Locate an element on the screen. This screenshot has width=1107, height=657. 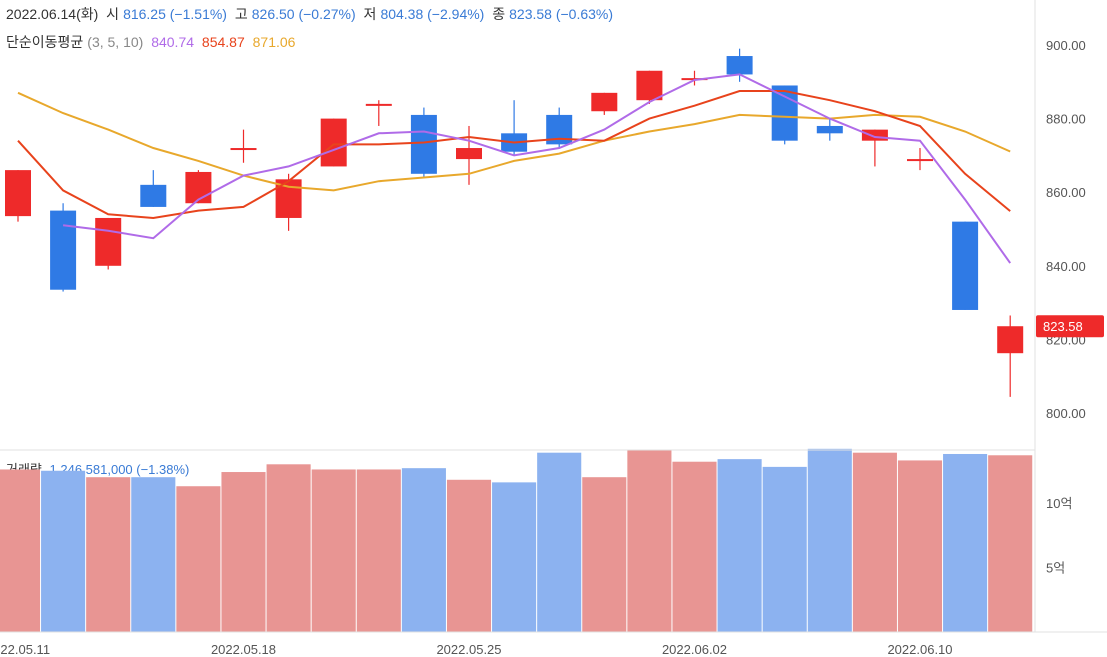
high-label: 고 is located at coordinates (241, 14).